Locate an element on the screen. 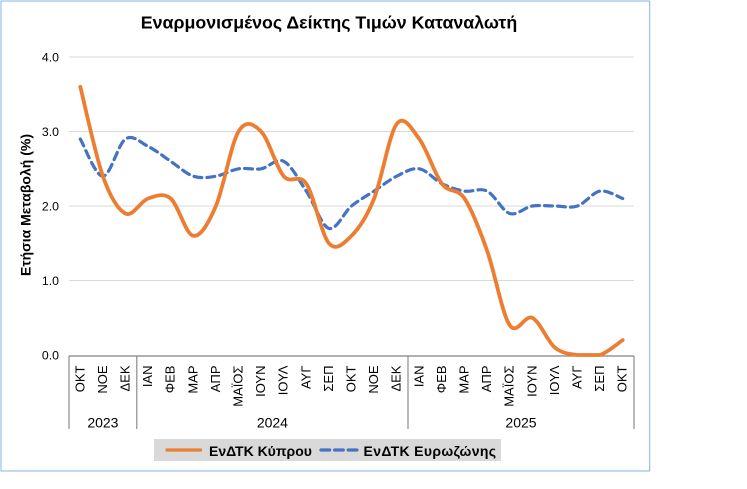 The height and width of the screenshot is (489, 747). svg-text: 4.0 is located at coordinates (50, 57).